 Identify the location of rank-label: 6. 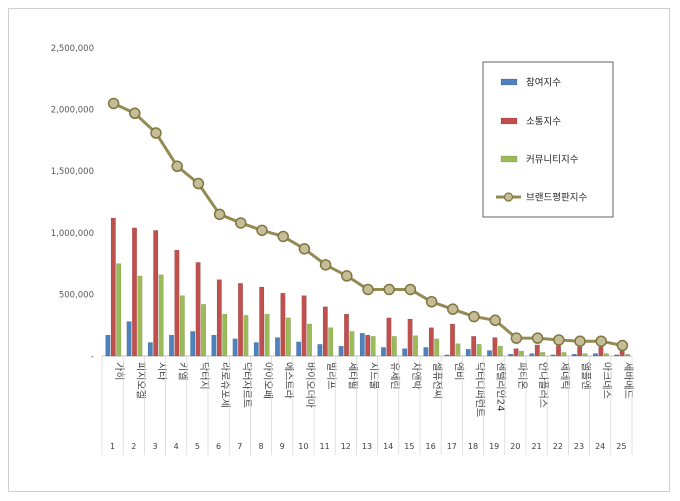
(218, 446).